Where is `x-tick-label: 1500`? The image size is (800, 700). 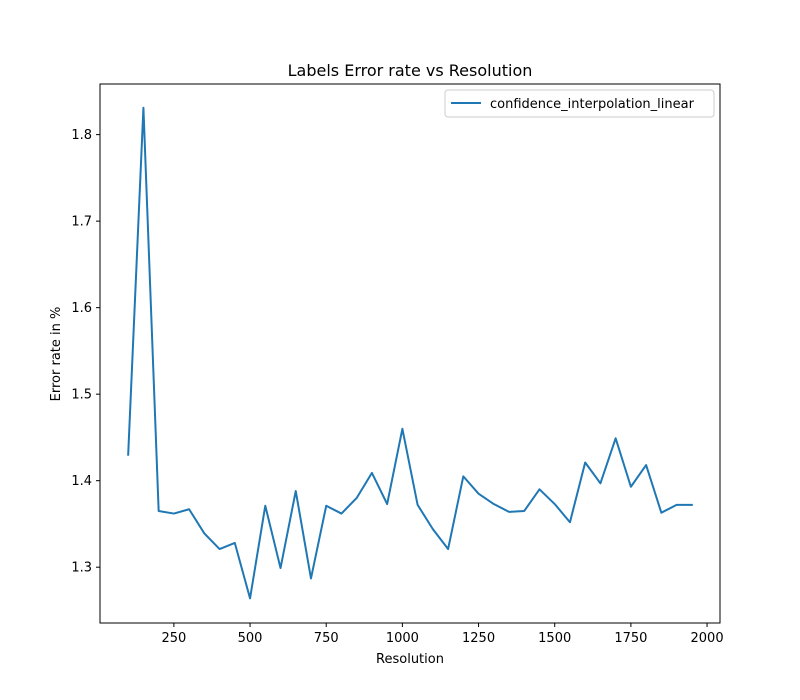
x-tick-label: 1500 is located at coordinates (554, 638).